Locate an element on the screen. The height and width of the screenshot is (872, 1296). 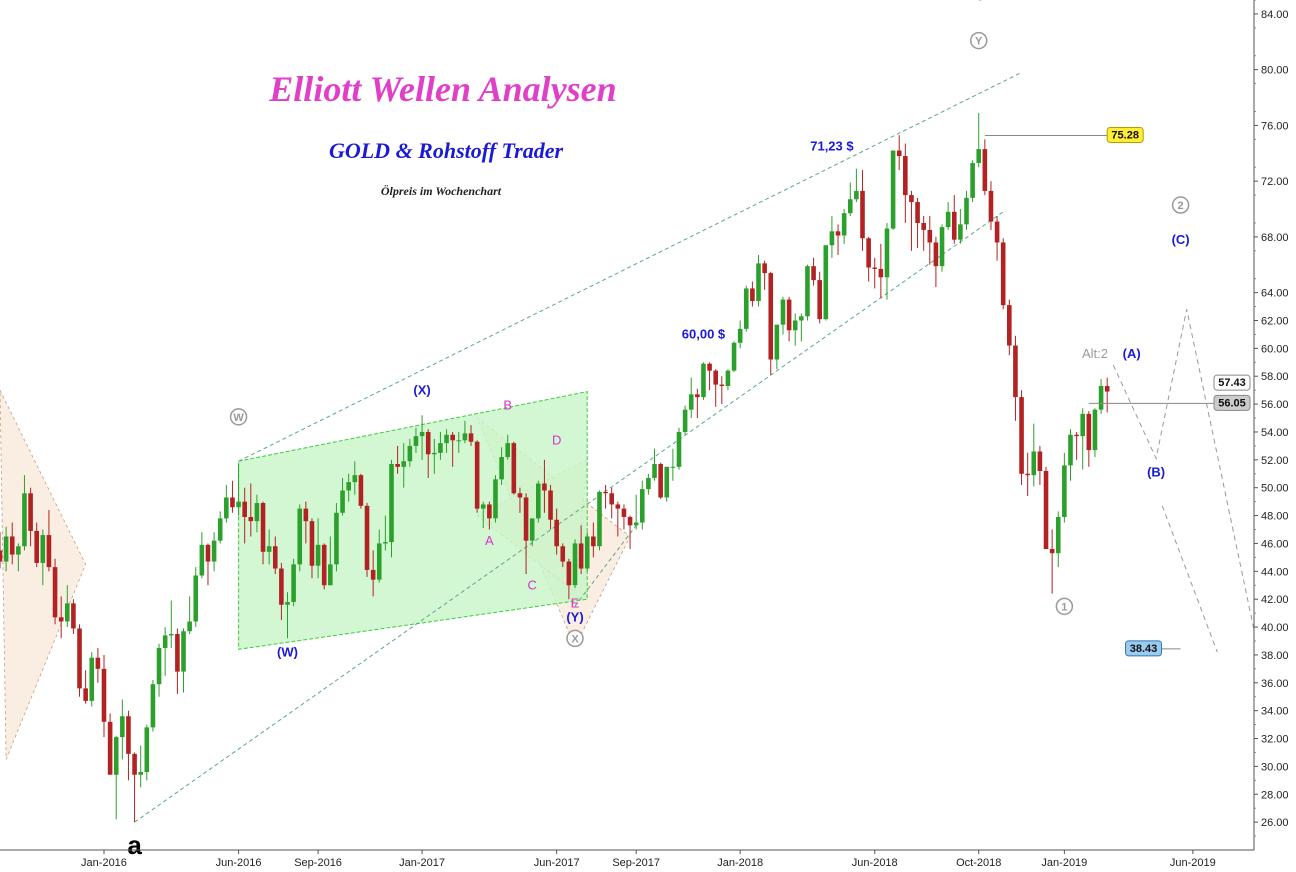
y-tick-label: 38.00 is located at coordinates (1275, 656).